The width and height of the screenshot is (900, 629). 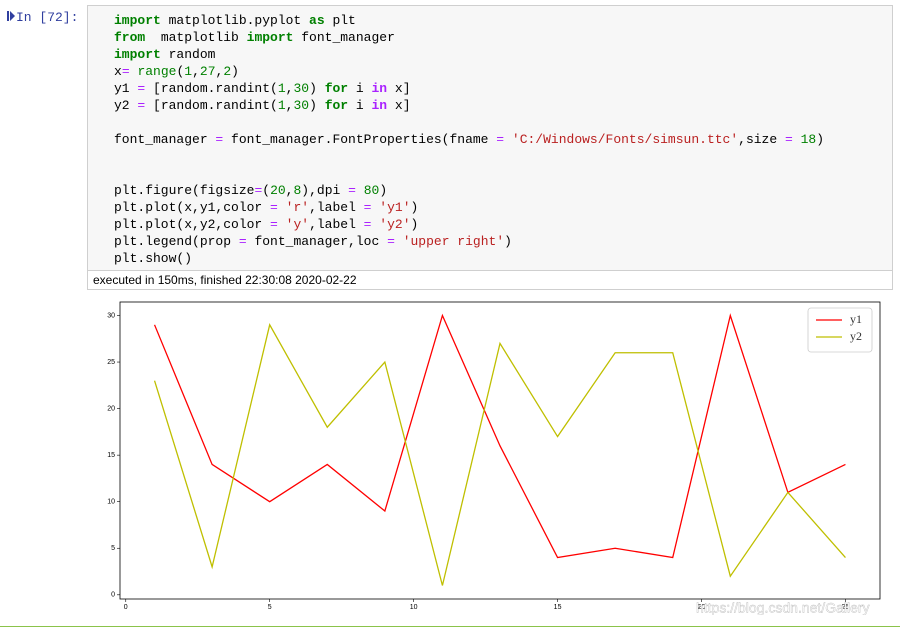 I want to click on y-tick-label: 20, so click(x=111, y=408).